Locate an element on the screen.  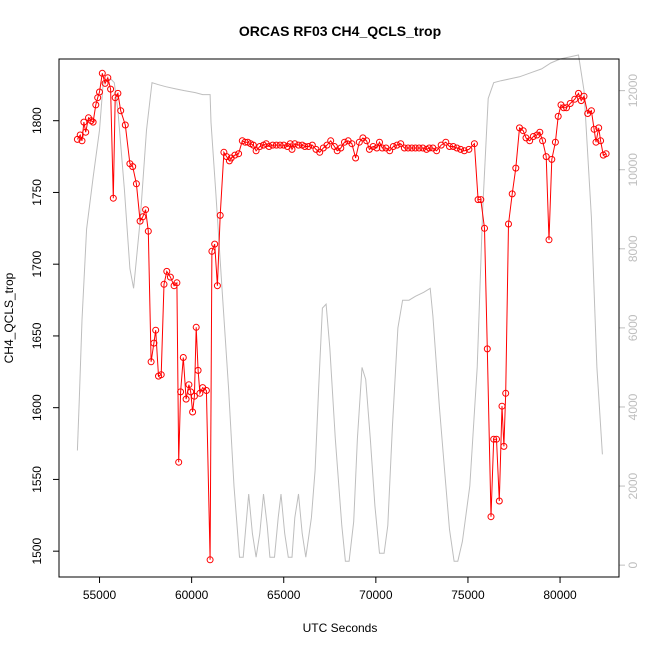
y2-tick-label: 0 is located at coordinates (633, 564).